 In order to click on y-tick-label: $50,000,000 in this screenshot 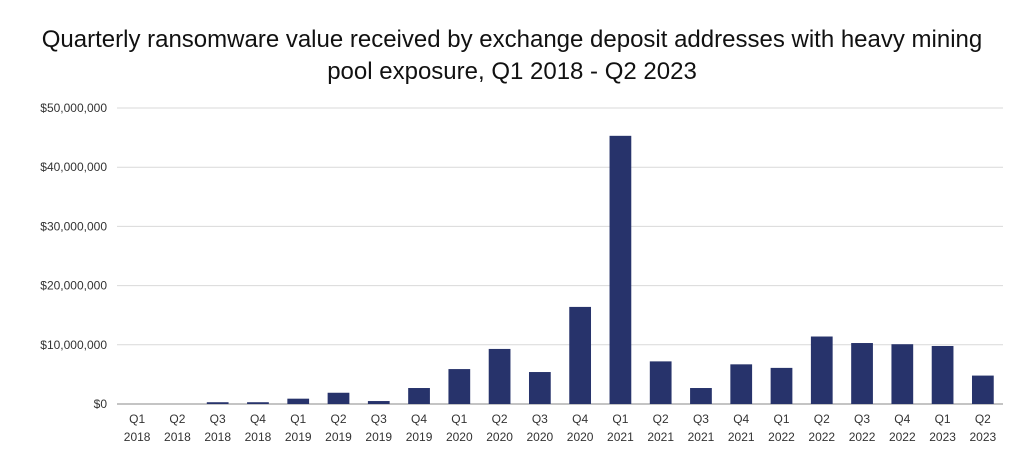, I will do `click(73, 108)`.